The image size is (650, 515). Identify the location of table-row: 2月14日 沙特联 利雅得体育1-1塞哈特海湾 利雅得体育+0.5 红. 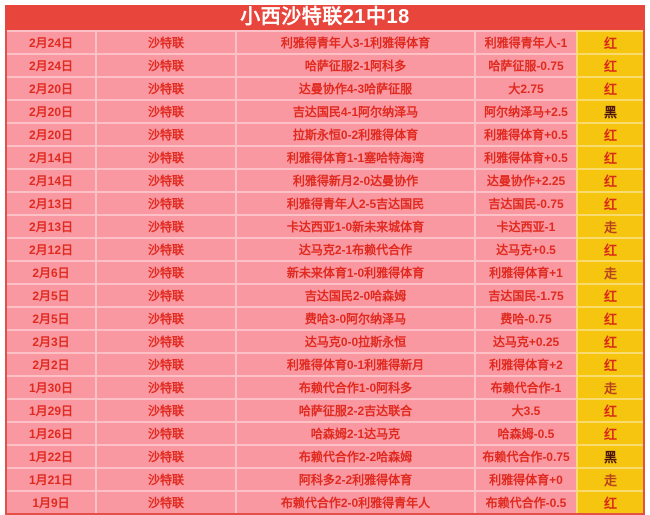
(325, 156).